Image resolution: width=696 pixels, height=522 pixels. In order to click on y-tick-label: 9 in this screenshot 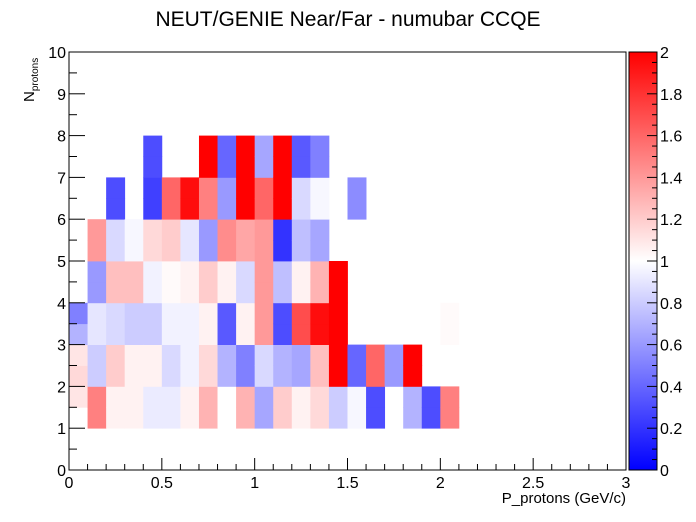, I will do `click(61, 95)`.